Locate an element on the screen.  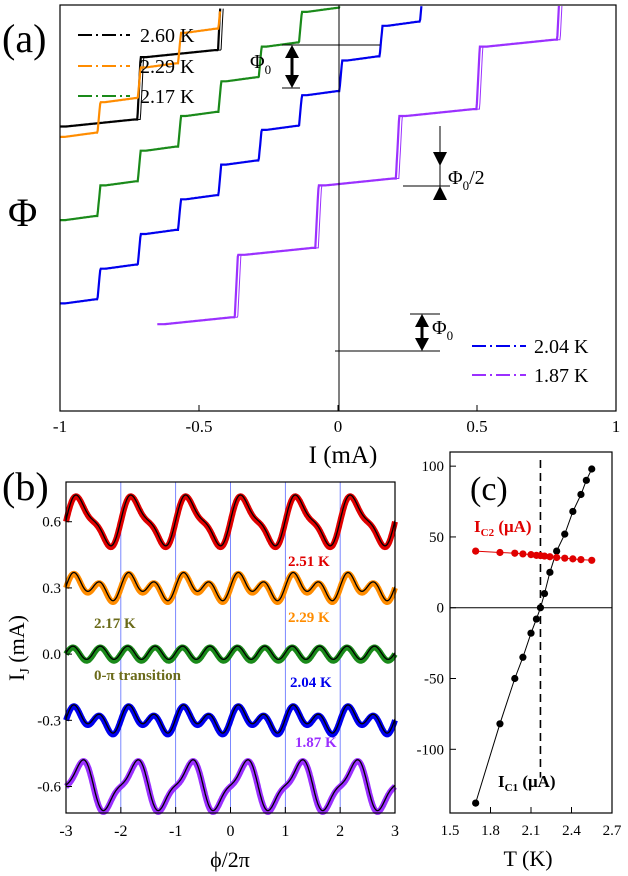
label-251: 2.51 K is located at coordinates (309, 562).